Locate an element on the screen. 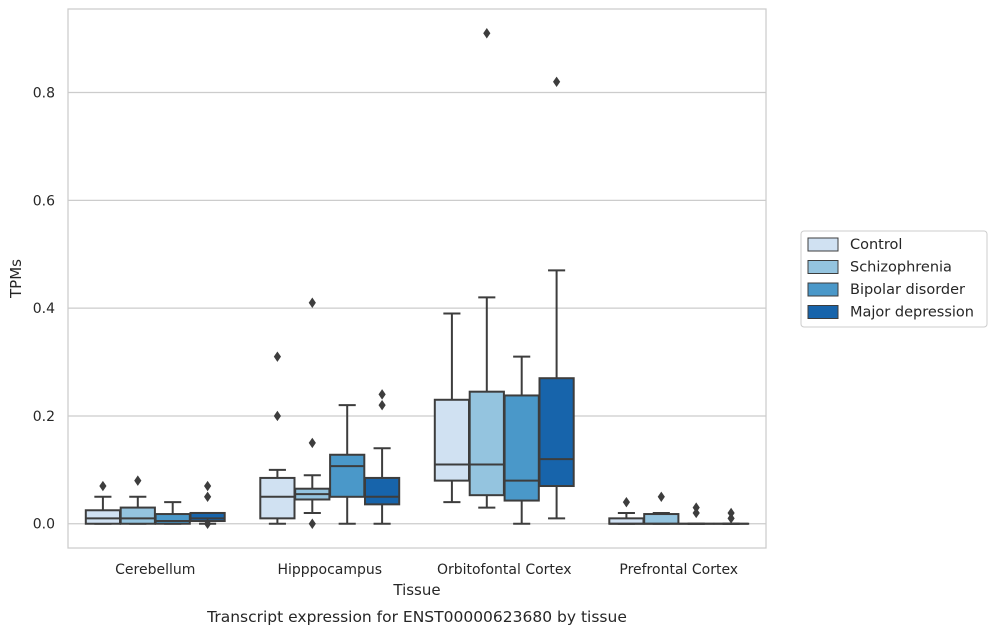 This screenshot has height=634, width=997. y-tick-label: 0.4 is located at coordinates (44, 309).